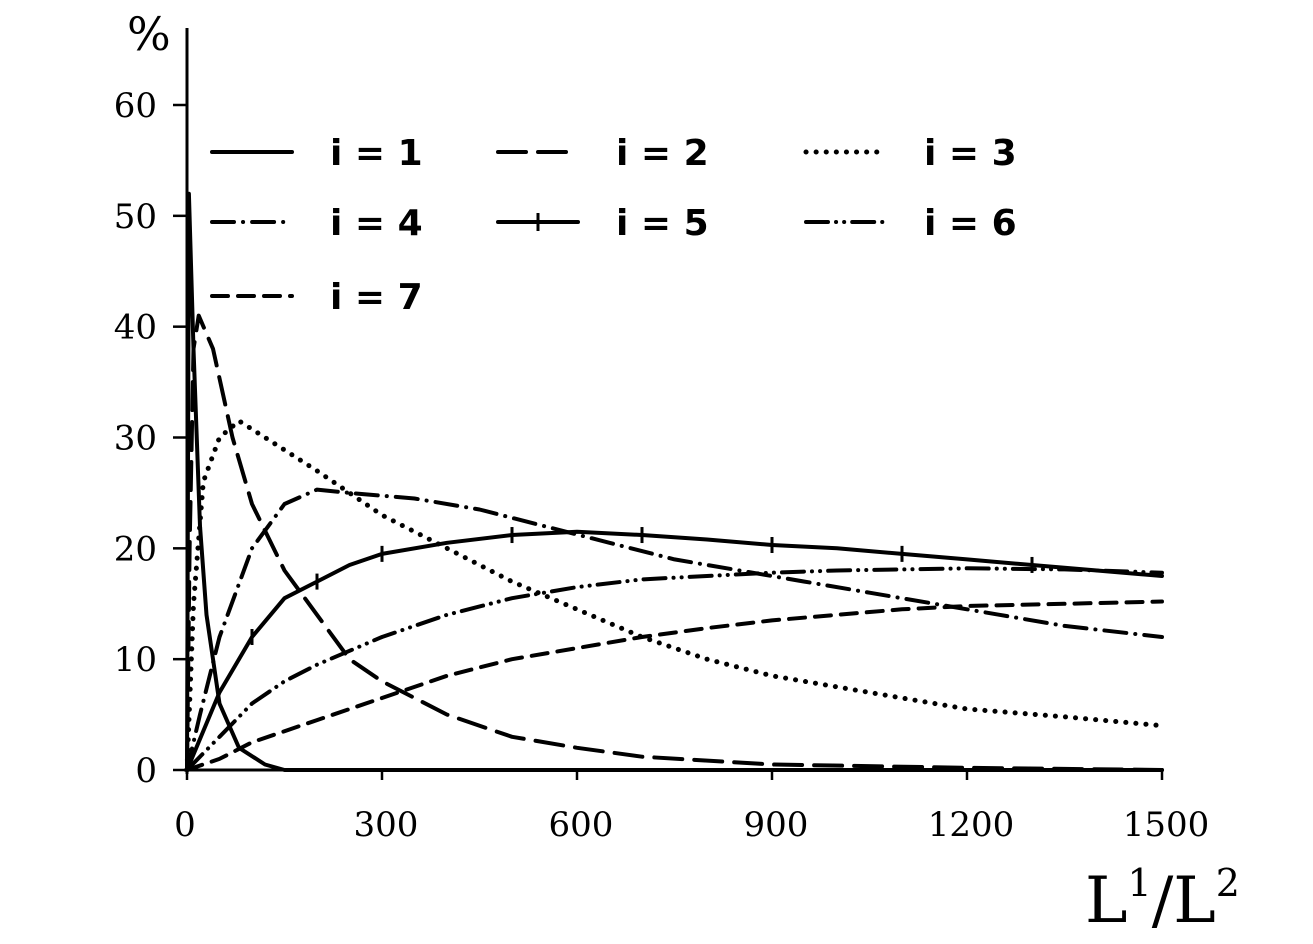  Describe the element at coordinates (135, 217) in the screenshot. I see `y-tick-label: 50` at that location.